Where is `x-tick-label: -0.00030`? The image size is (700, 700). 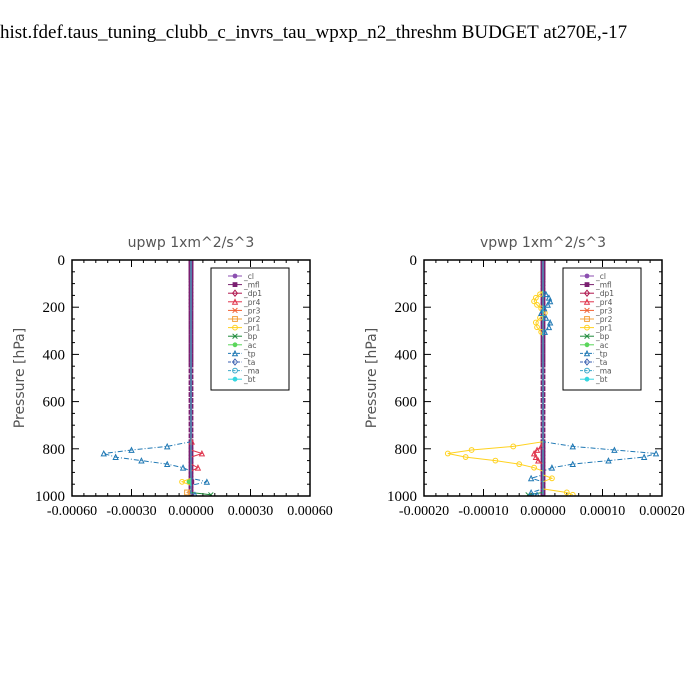
x-tick-label: -0.00030 is located at coordinates (131, 511).